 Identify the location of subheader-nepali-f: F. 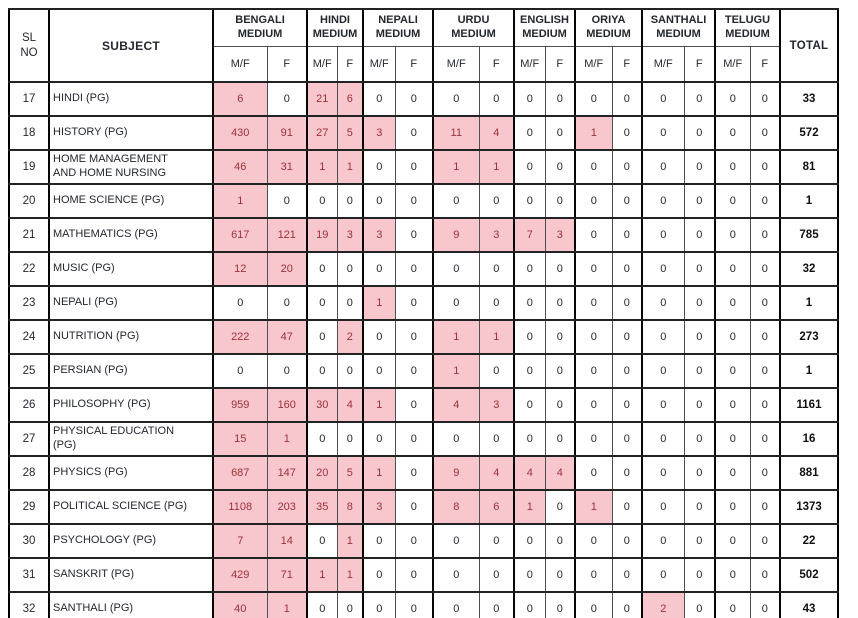
(414, 64).